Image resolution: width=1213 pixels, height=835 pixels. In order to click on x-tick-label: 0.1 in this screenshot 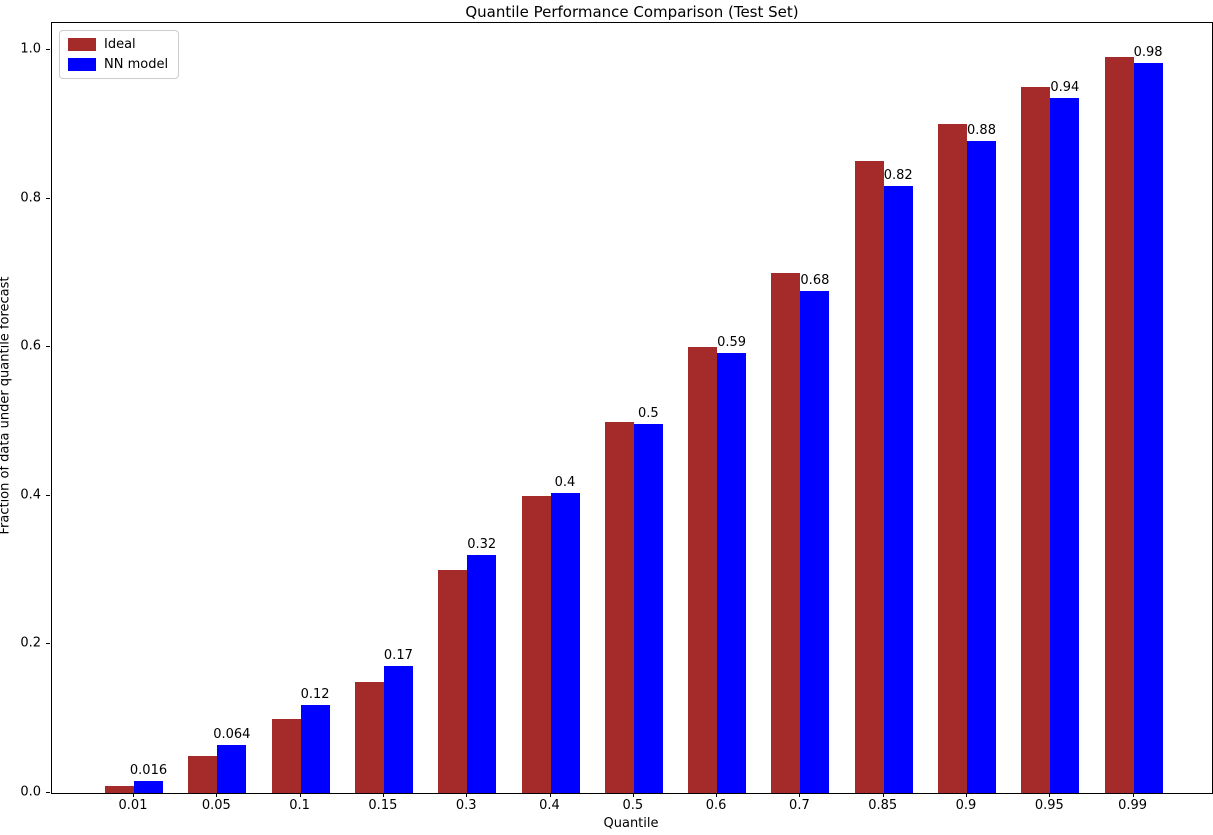, I will do `click(299, 805)`.